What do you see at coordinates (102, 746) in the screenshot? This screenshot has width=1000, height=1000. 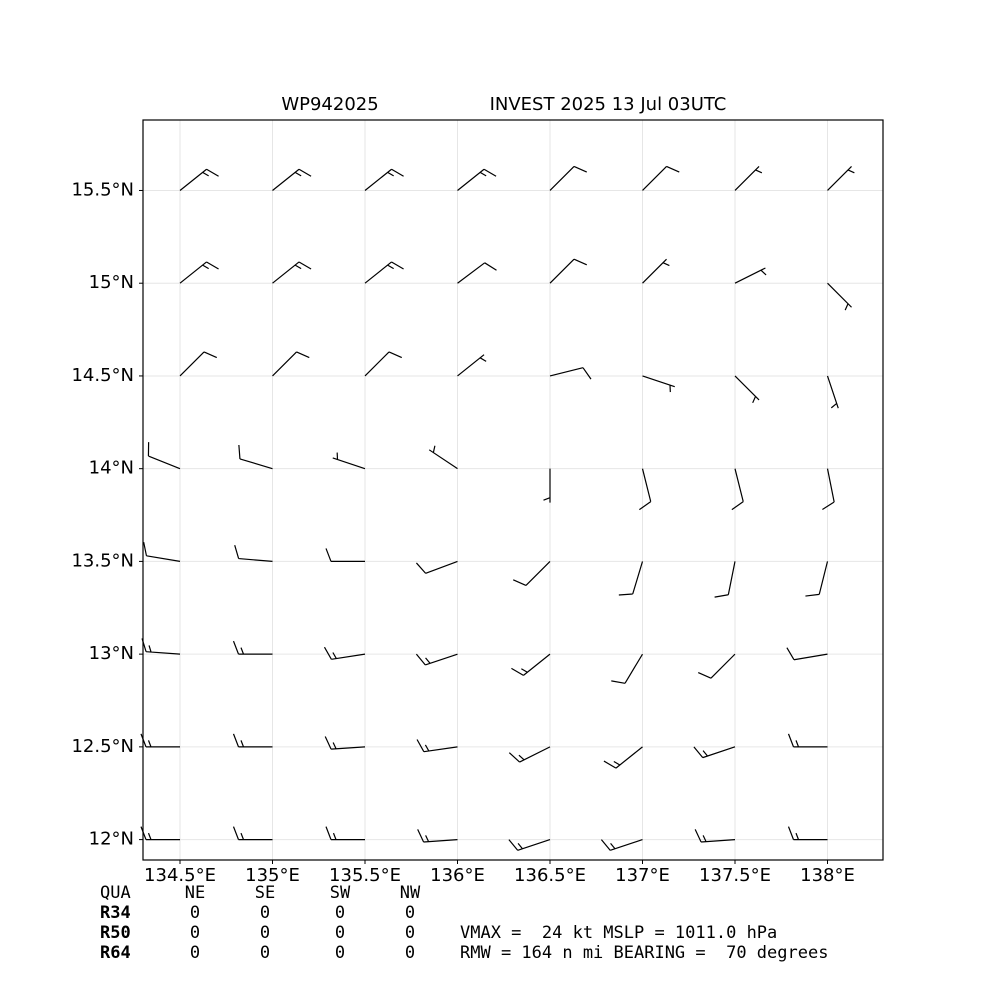 I see `y-tick-label: 12.5°N` at bounding box center [102, 746].